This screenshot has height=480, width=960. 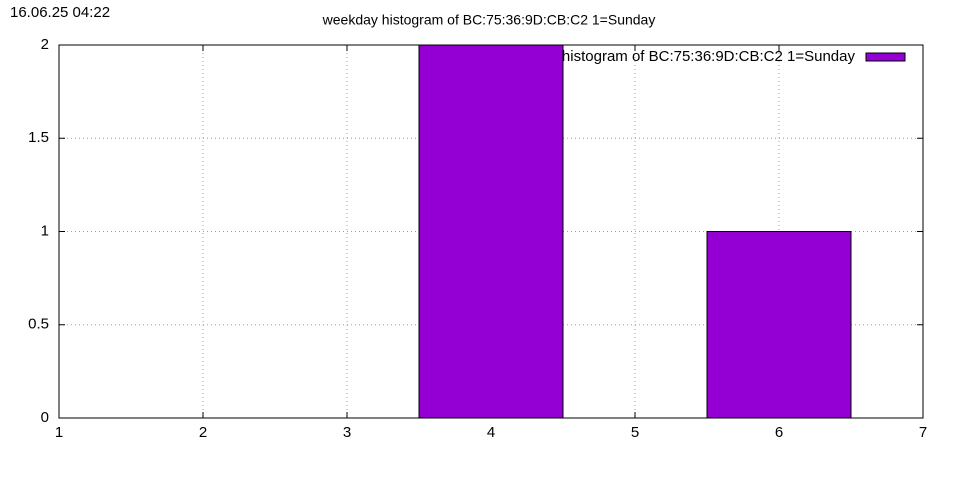 I want to click on x-tick-label: 7, so click(x=923, y=432).